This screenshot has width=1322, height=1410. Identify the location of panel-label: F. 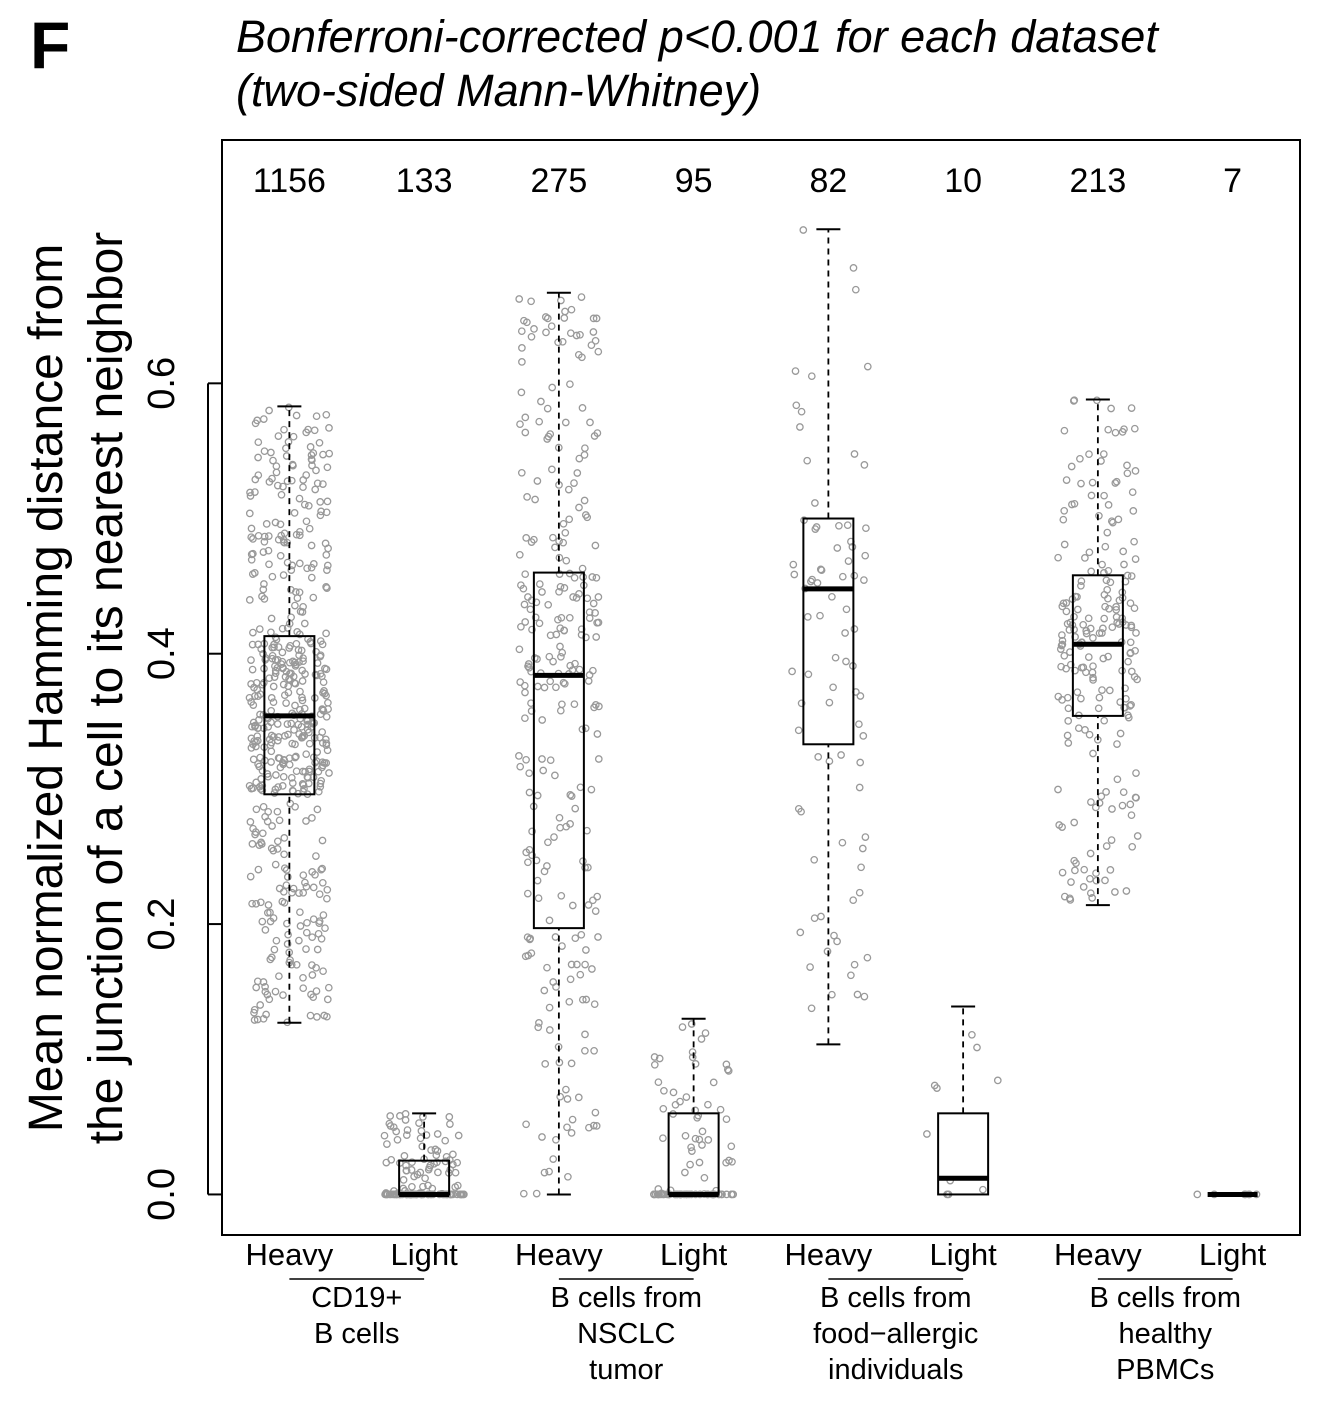
(50, 45).